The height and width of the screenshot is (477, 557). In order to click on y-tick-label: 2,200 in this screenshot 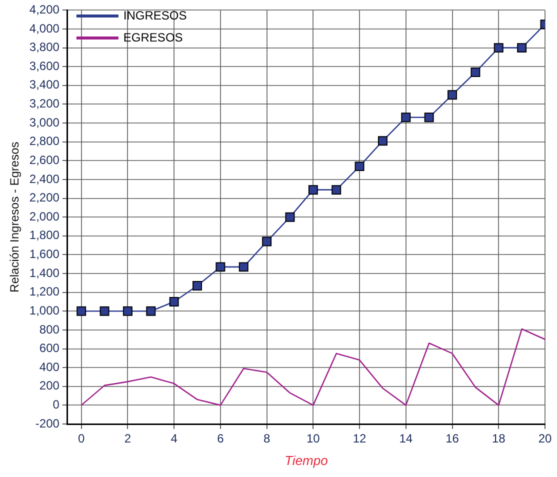, I will do `click(44, 197)`.